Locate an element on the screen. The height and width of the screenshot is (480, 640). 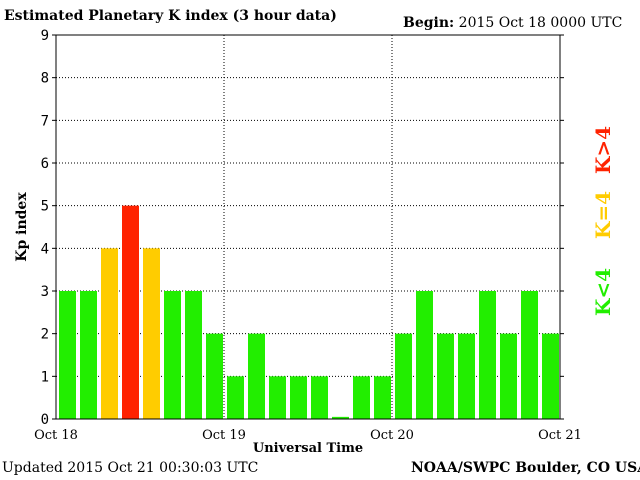
y-tick-label: 4 is located at coordinates (45, 249).